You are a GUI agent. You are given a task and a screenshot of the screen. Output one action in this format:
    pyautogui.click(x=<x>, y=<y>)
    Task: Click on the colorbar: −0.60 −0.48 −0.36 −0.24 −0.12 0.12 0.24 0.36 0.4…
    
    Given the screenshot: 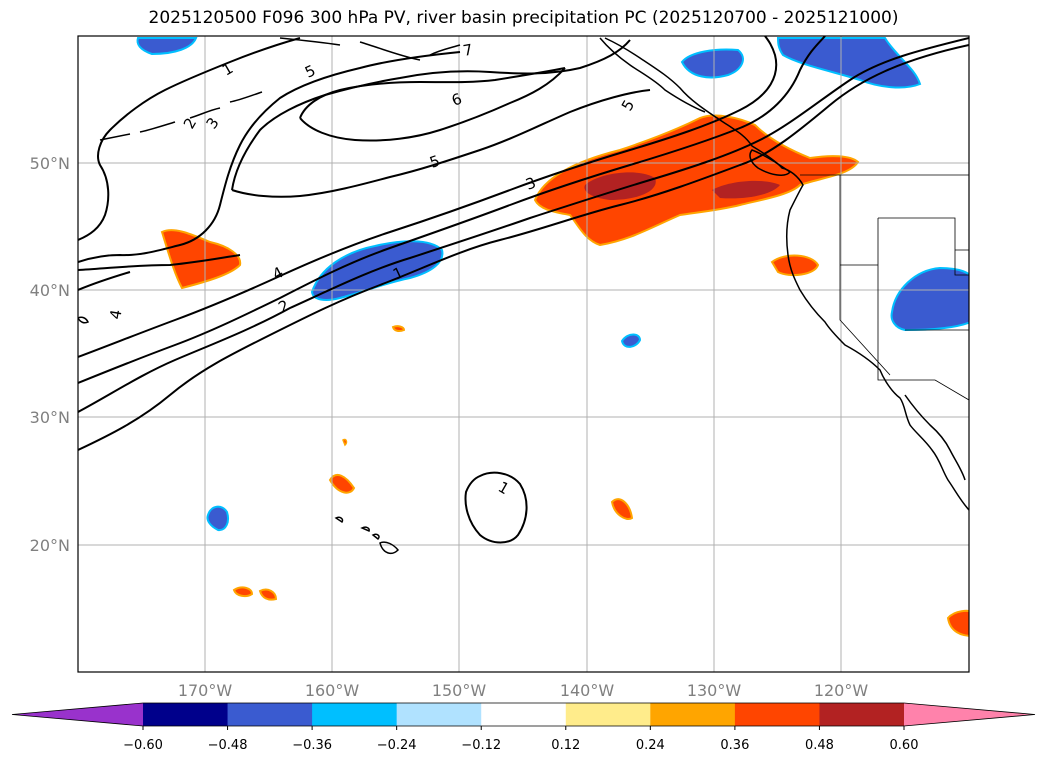 What is the action you would take?
    pyautogui.click(x=523, y=727)
    